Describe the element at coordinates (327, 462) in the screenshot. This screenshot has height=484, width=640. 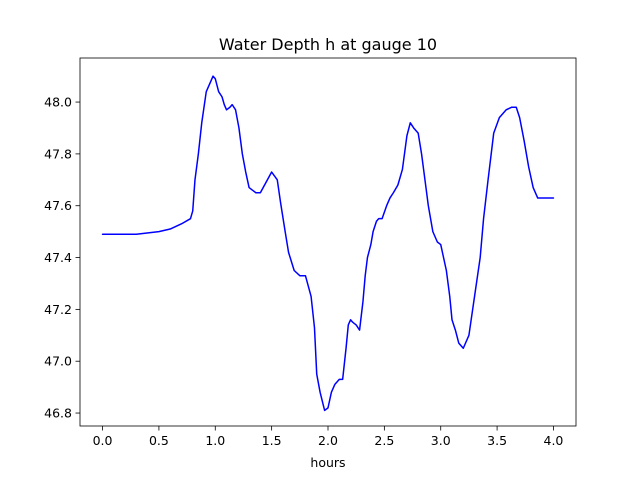
I see `x-axis-label: hours` at that location.